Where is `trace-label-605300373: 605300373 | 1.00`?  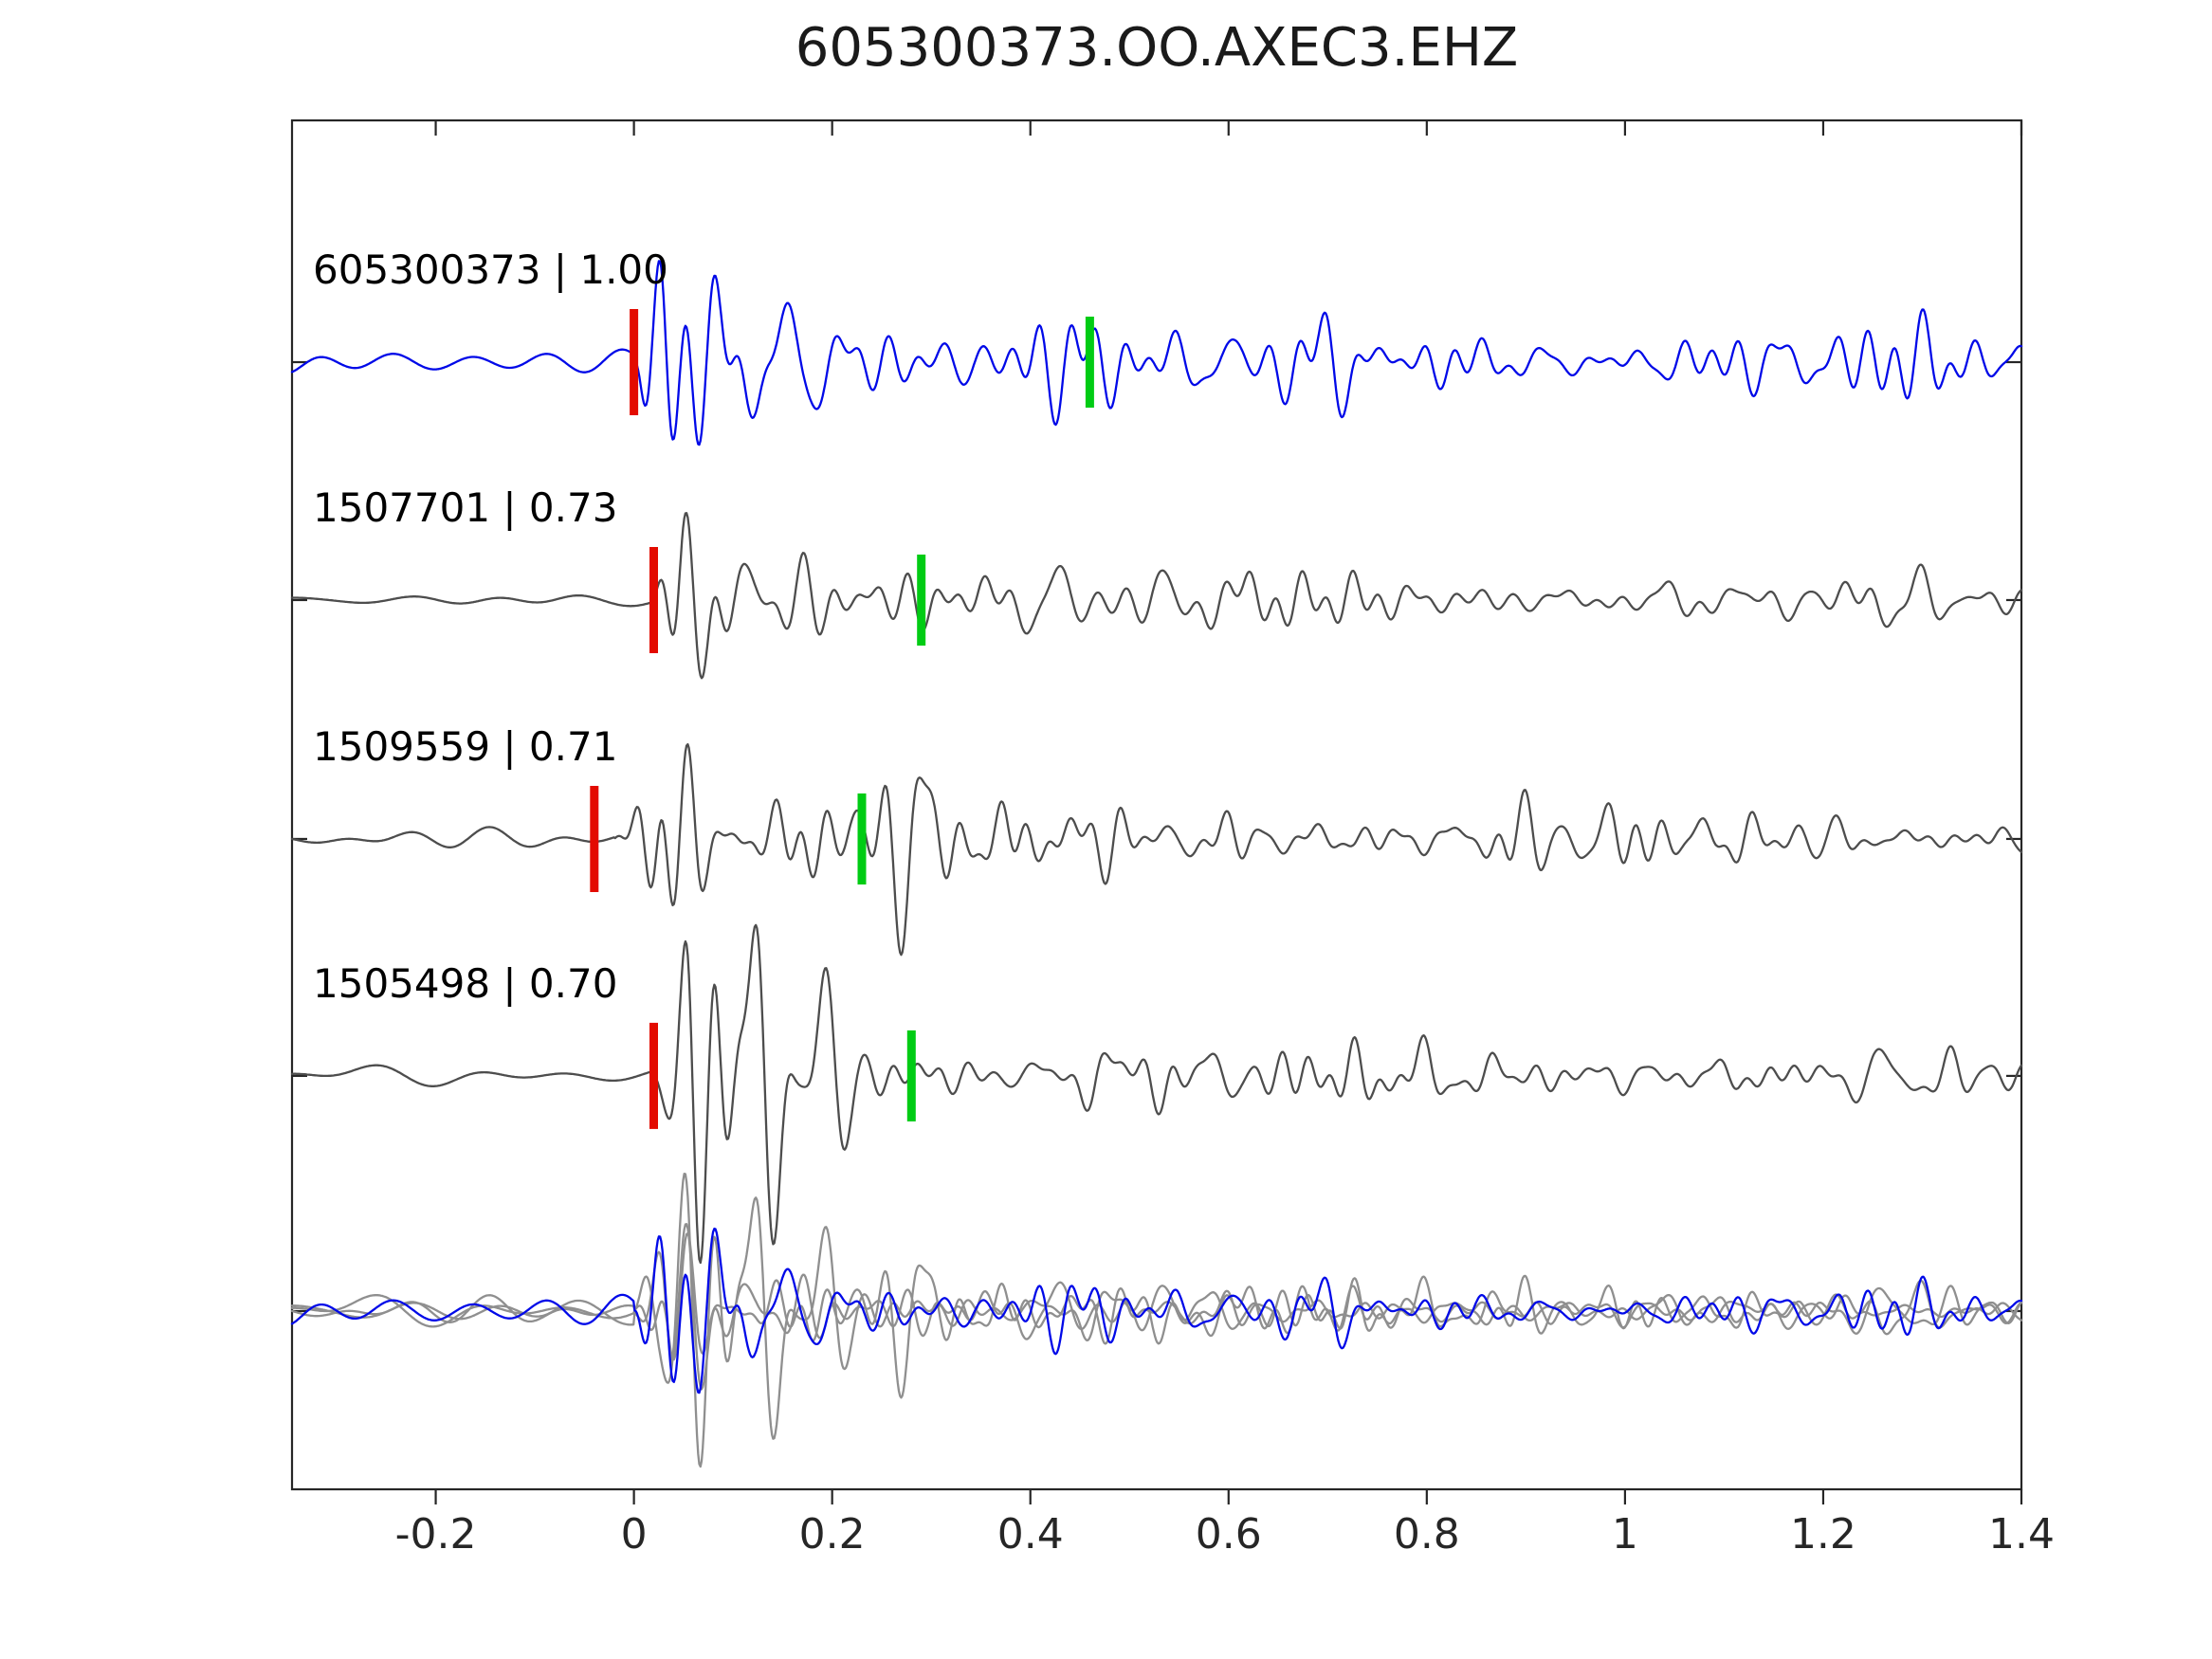 trace-label-605300373: 605300373 | 1.00 is located at coordinates (490, 269).